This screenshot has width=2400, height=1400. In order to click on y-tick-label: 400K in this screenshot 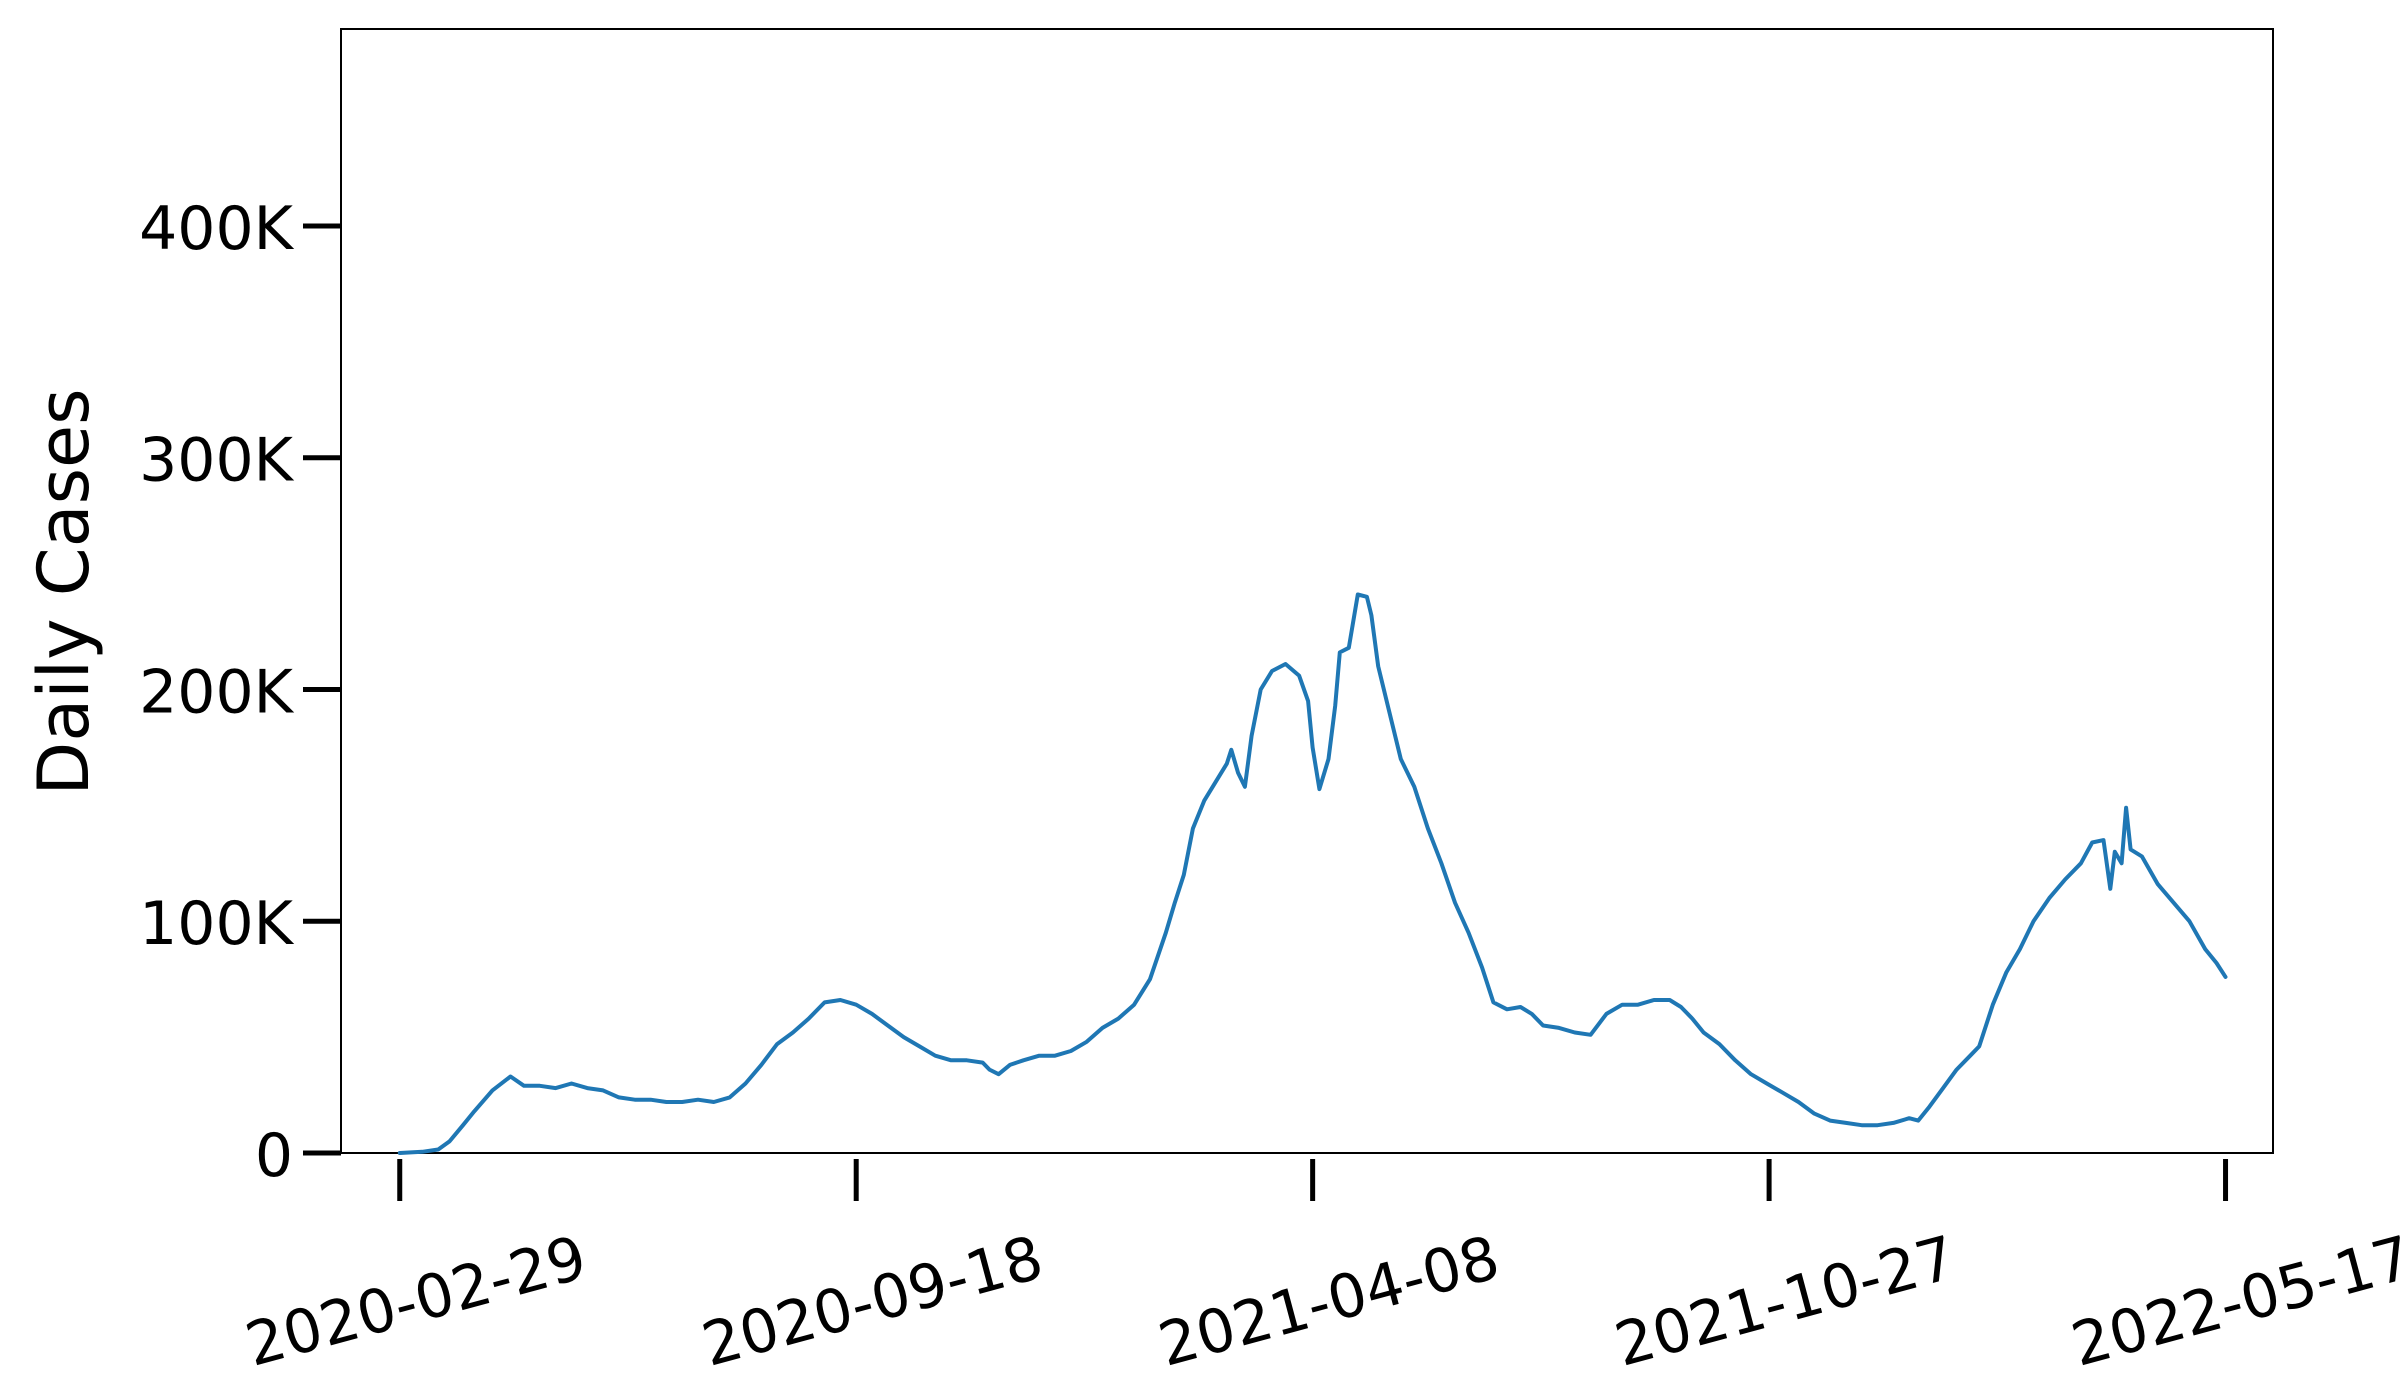, I will do `click(217, 229)`.